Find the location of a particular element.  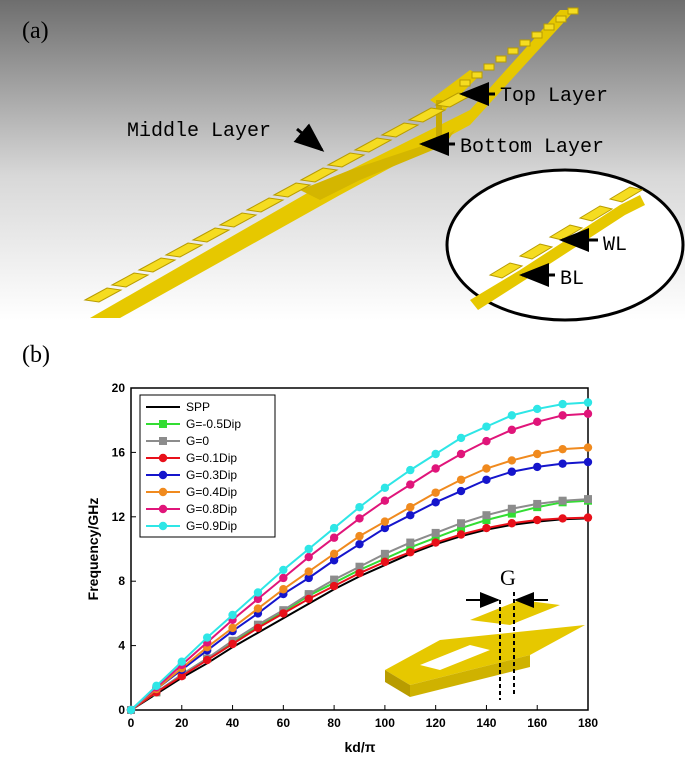

x-tick-label: 120 is located at coordinates (436, 723).